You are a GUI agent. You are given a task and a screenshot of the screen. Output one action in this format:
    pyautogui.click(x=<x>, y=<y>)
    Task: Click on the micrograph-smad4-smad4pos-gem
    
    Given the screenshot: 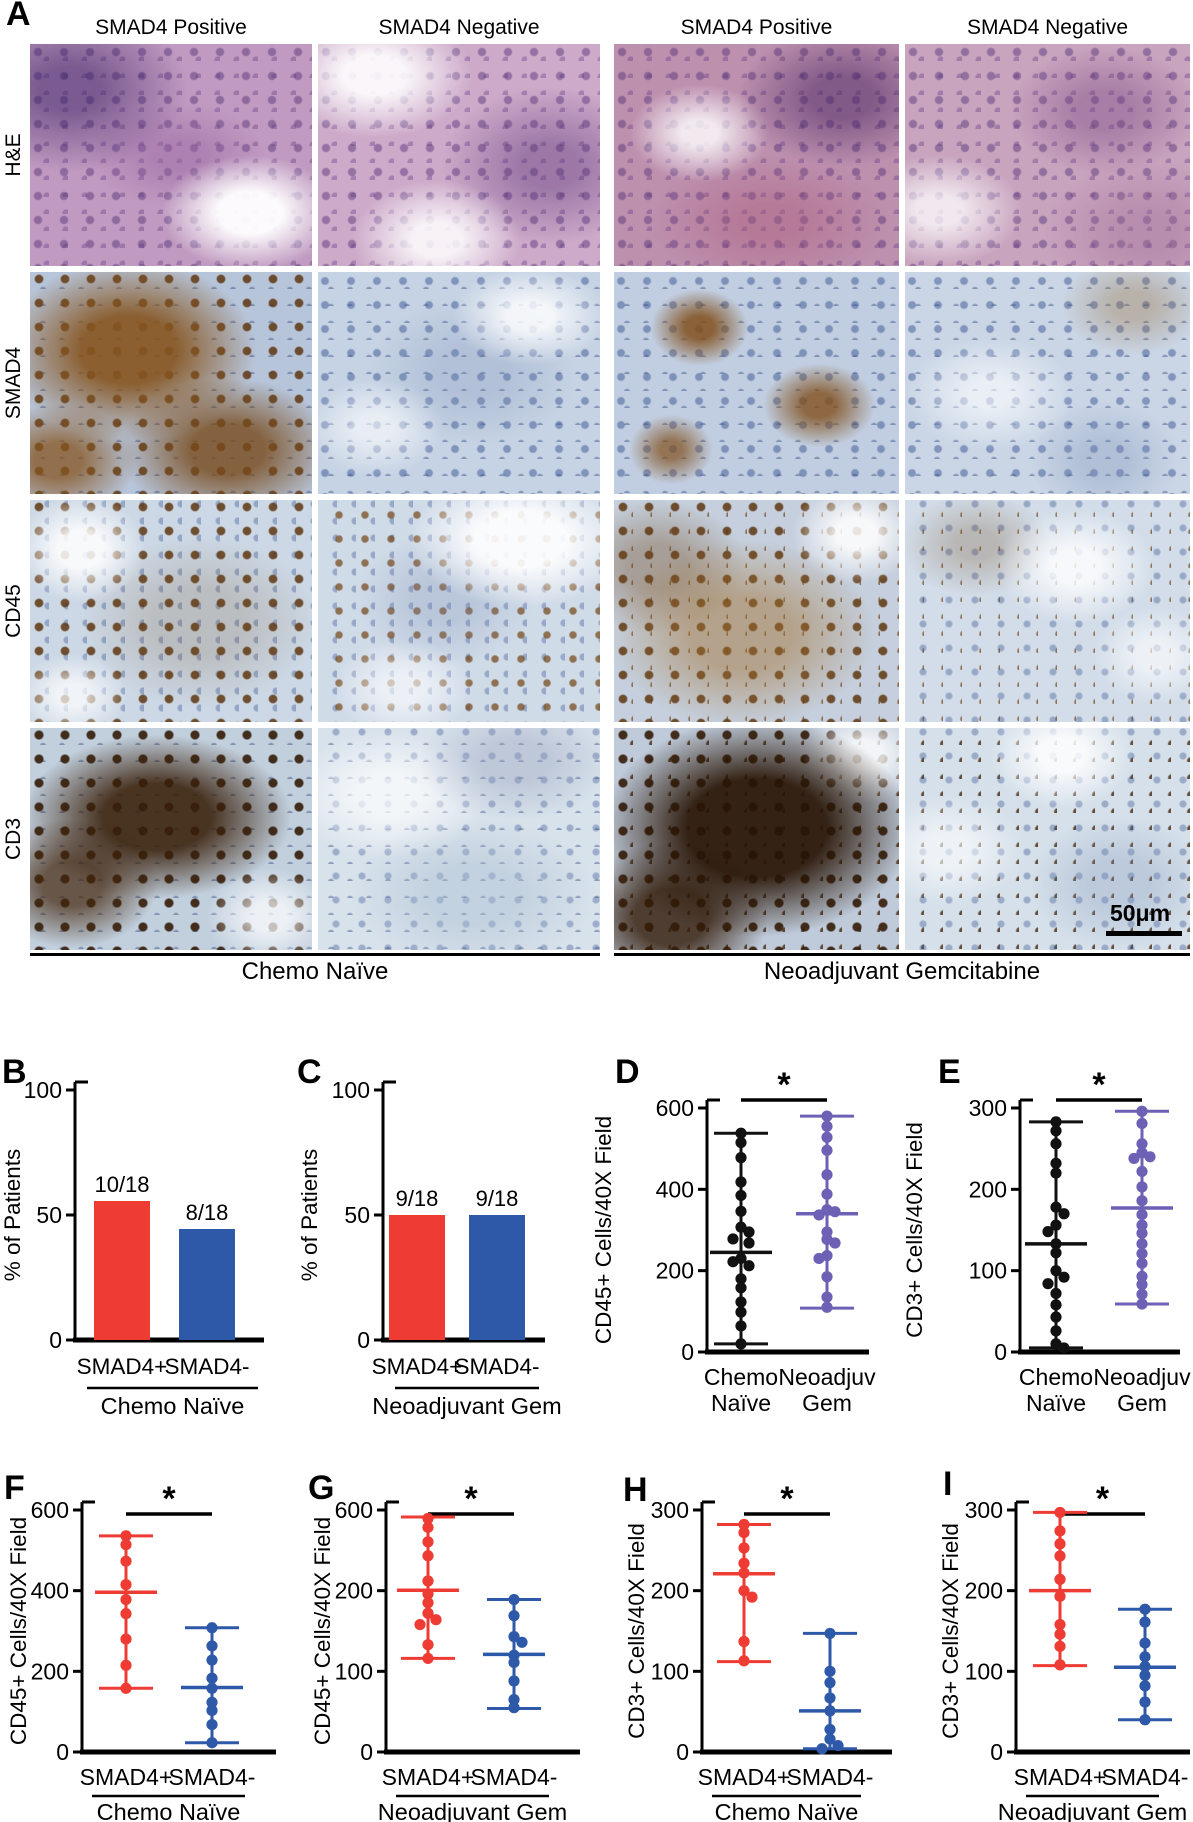 What is the action you would take?
    pyautogui.click(x=756, y=383)
    